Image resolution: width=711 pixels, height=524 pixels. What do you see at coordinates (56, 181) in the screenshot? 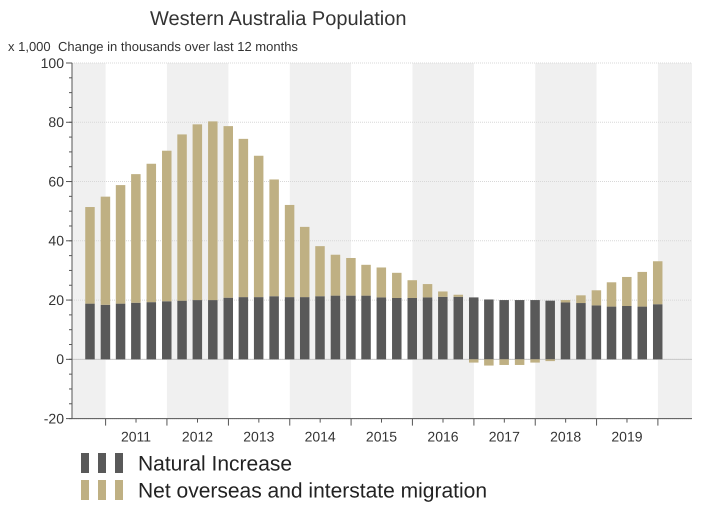
I see `y-tick-label: 60` at bounding box center [56, 181].